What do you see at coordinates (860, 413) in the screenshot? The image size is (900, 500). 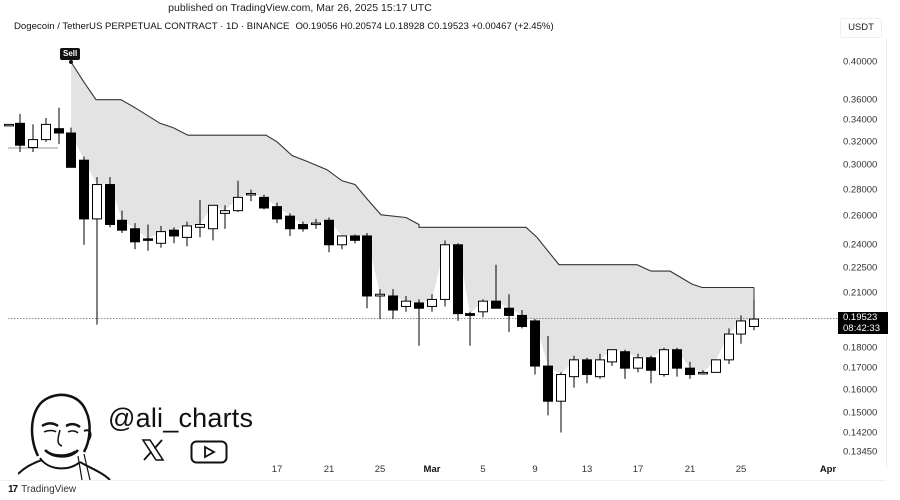 I see `price-tick-label: 0.15000` at bounding box center [860, 413].